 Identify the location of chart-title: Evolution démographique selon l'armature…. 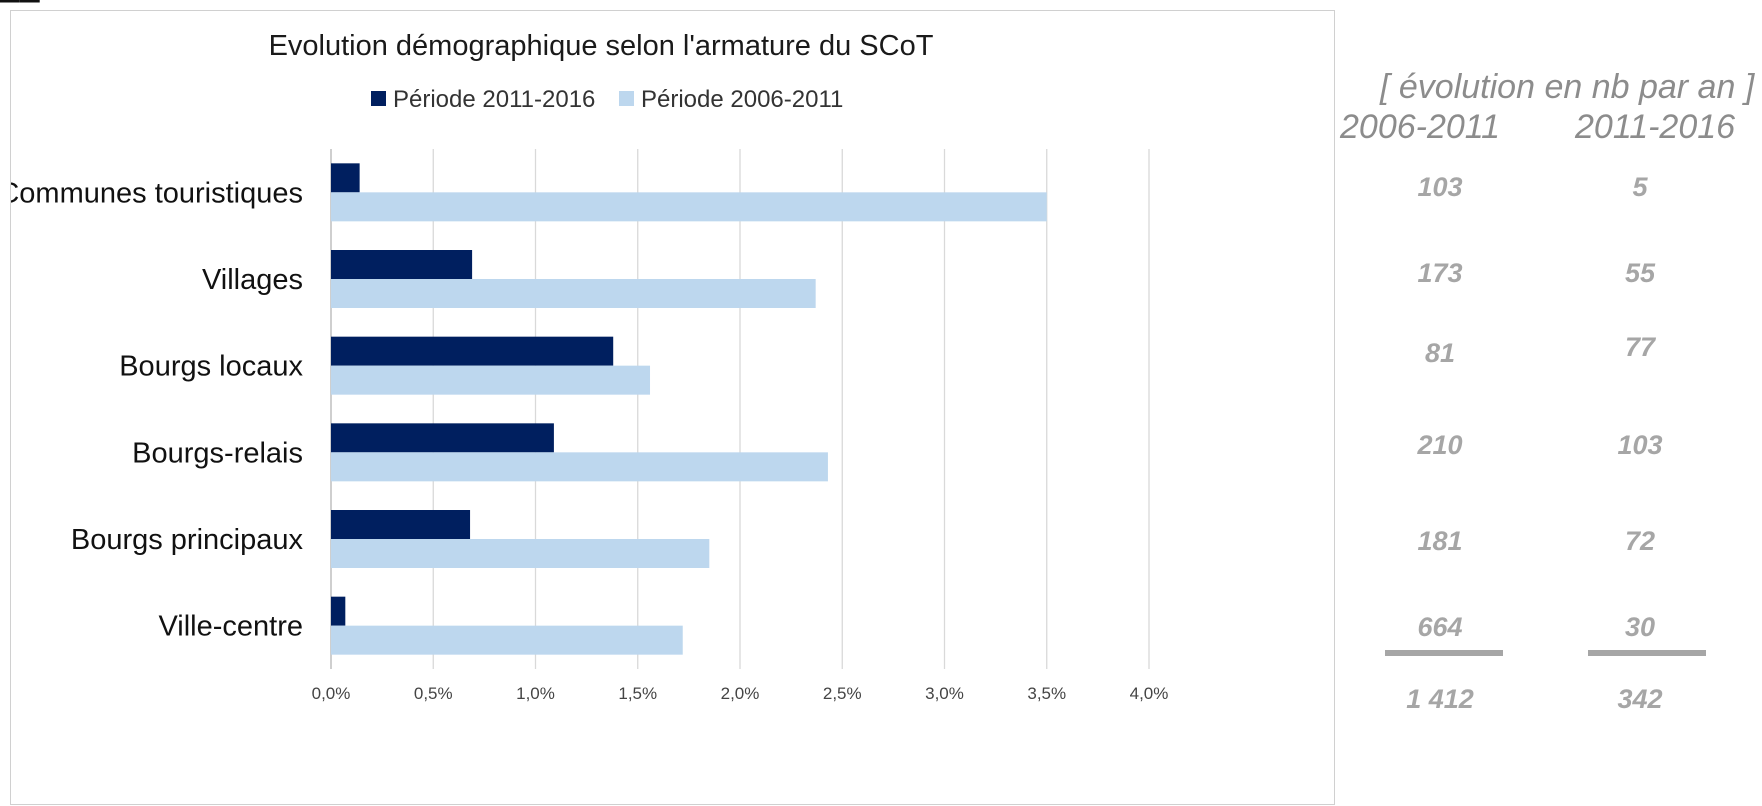
(601, 46).